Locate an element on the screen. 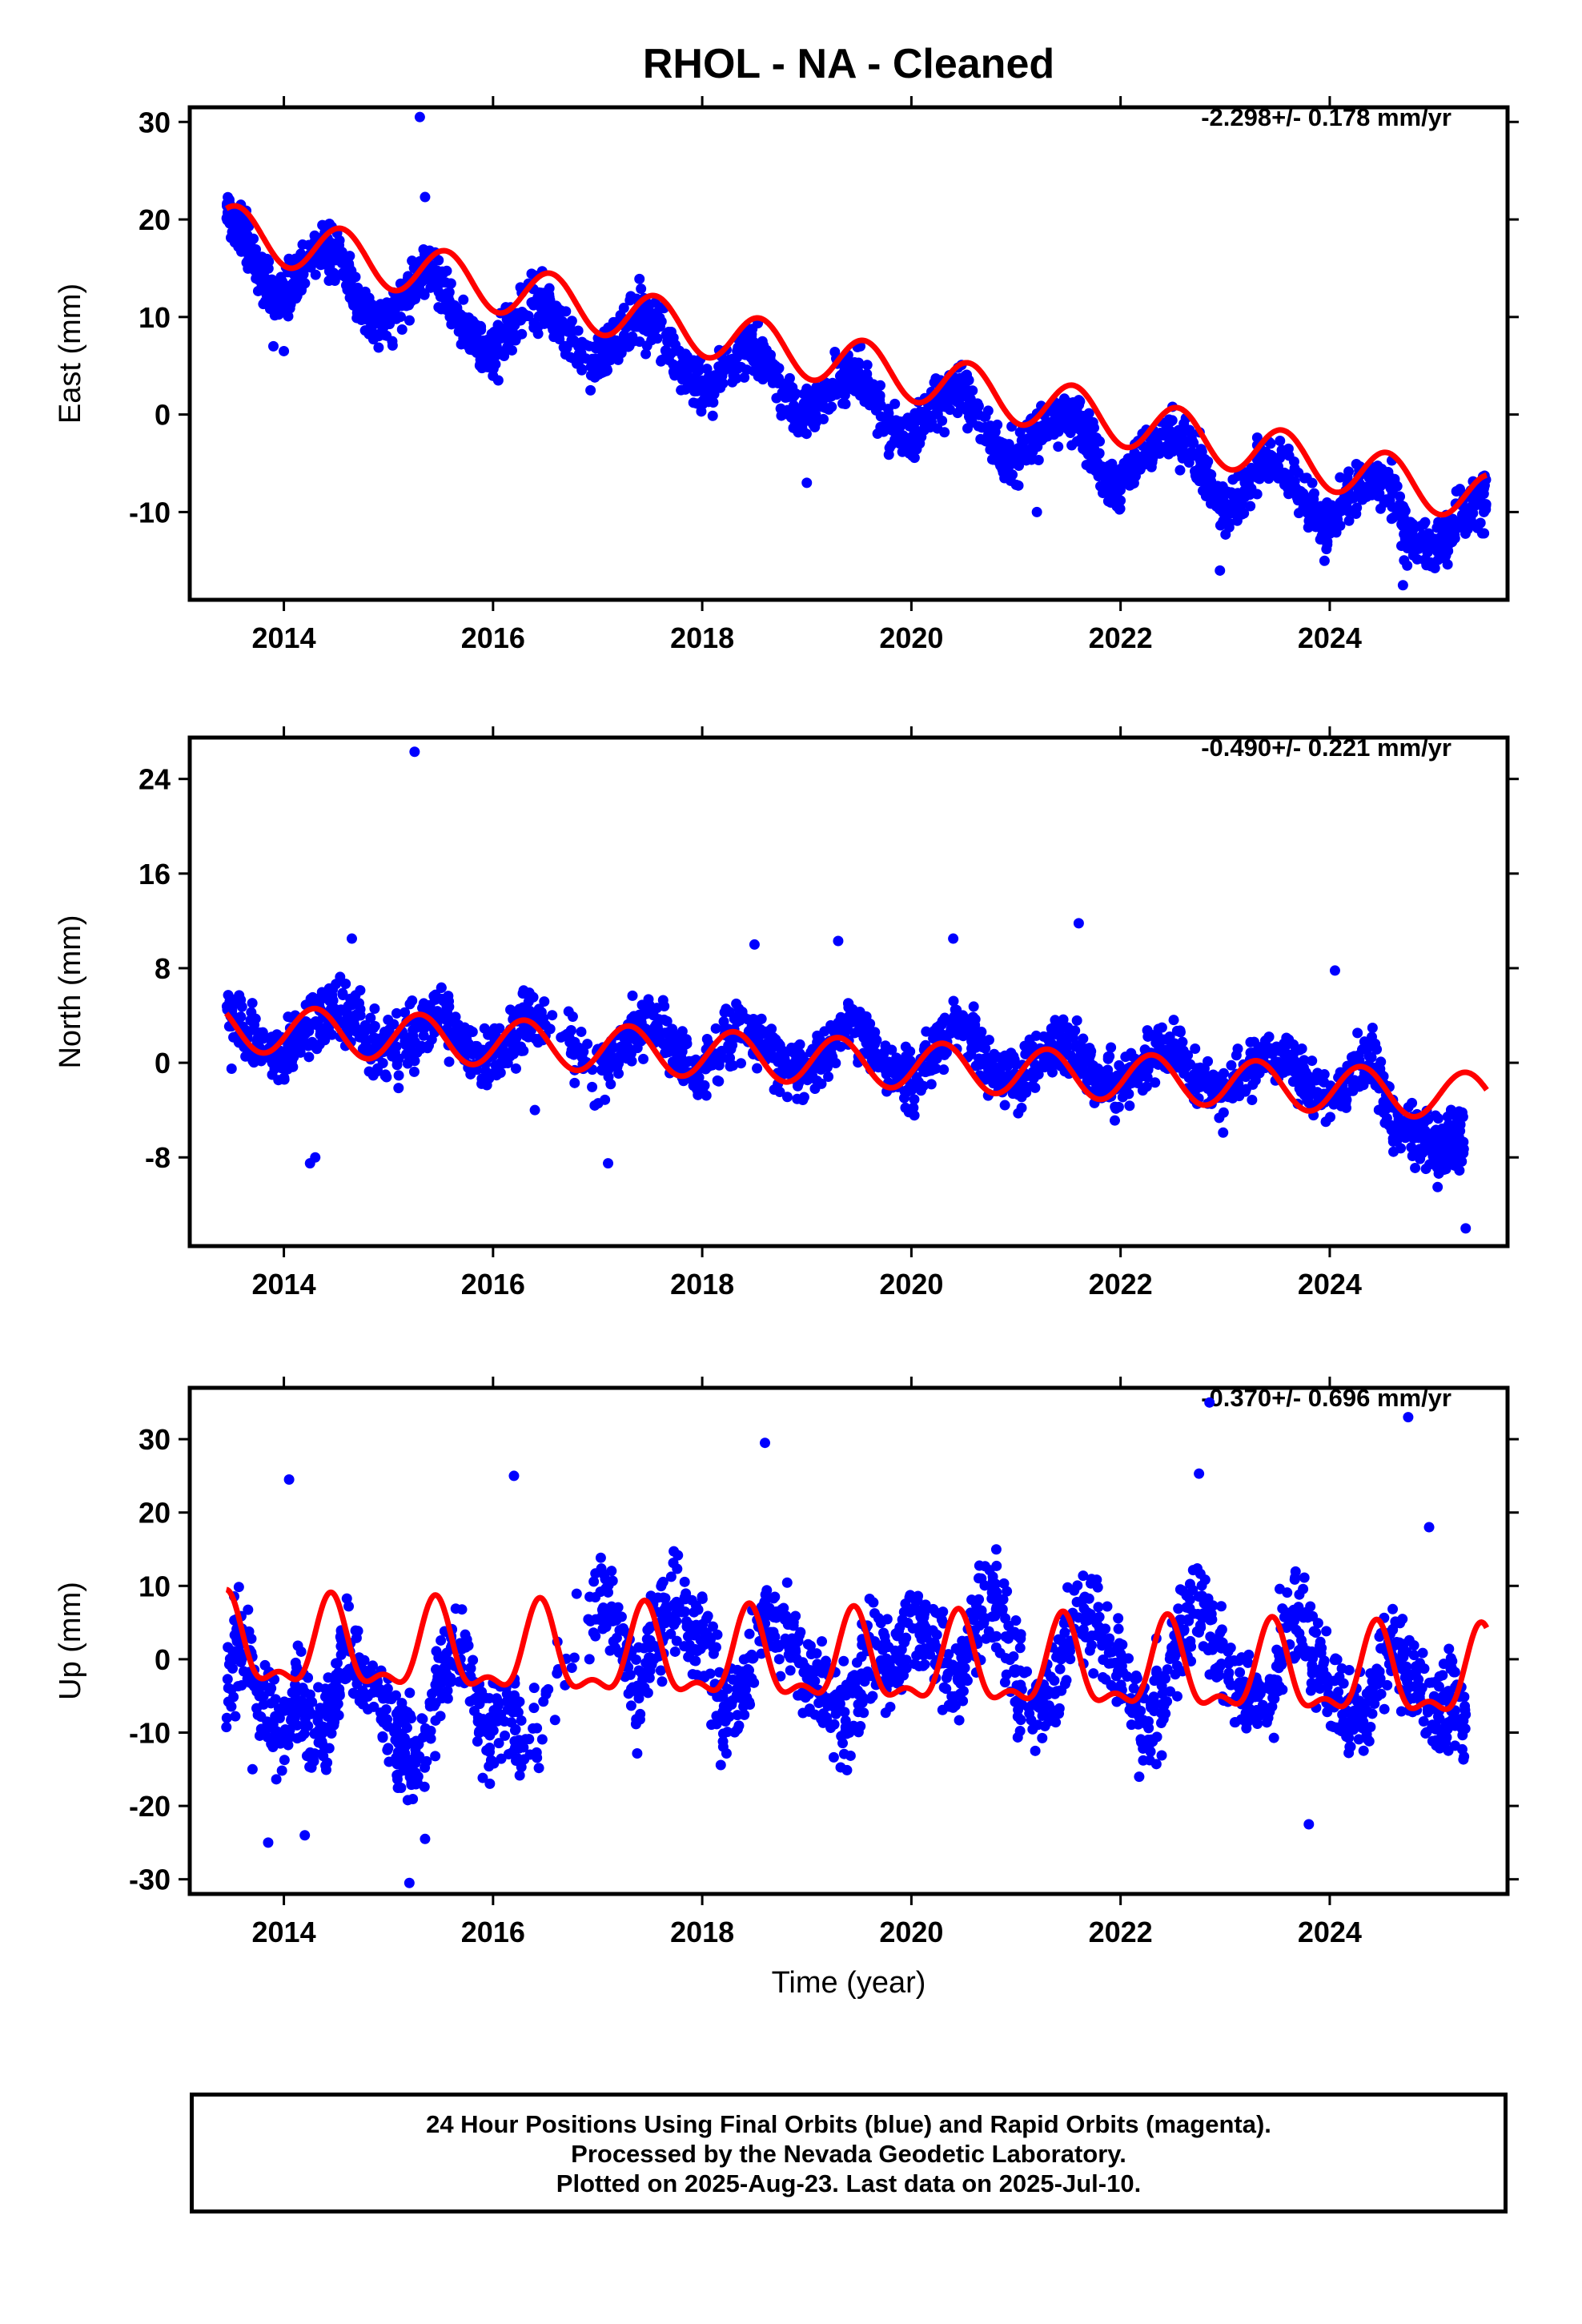  y-axis-label: North (mm) is located at coordinates (70, 991).